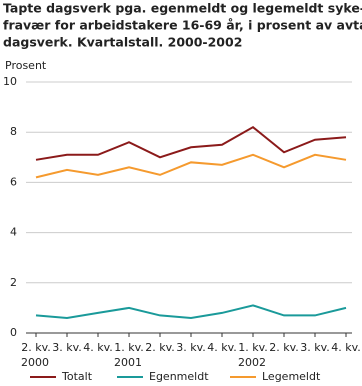  Describe the element at coordinates (35, 362) in the screenshot. I see `x-year-label: 2000` at that location.